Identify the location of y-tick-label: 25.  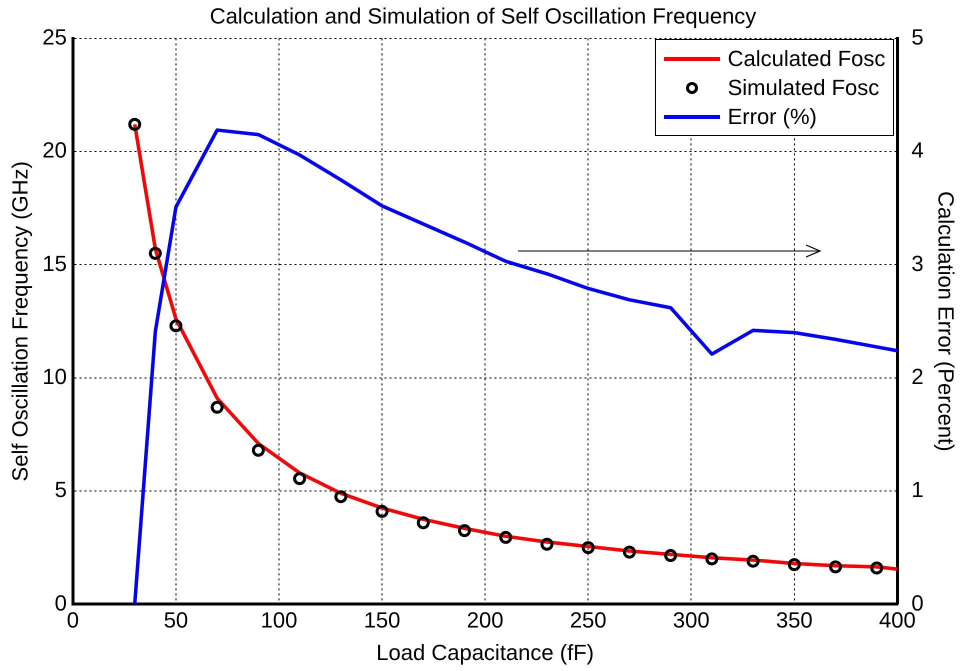
(54, 37).